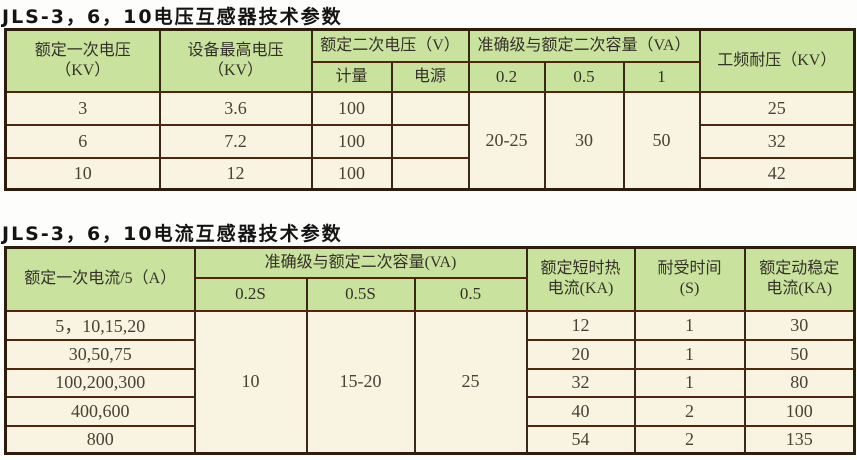 Image resolution: width=857 pixels, height=460 pixels. Describe the element at coordinates (235, 60) in the screenshot. I see `header-equipment-max-voltage: 设备最高电压 （KV）` at that location.